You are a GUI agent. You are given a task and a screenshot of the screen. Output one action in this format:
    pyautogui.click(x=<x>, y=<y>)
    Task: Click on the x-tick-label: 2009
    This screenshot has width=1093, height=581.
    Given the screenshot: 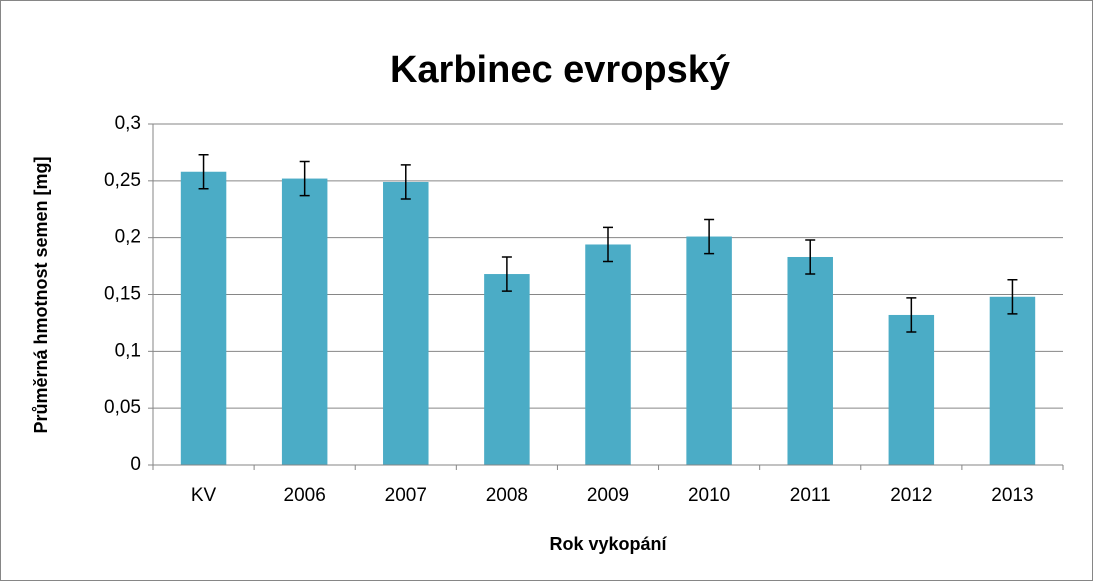 What is the action you would take?
    pyautogui.click(x=608, y=495)
    